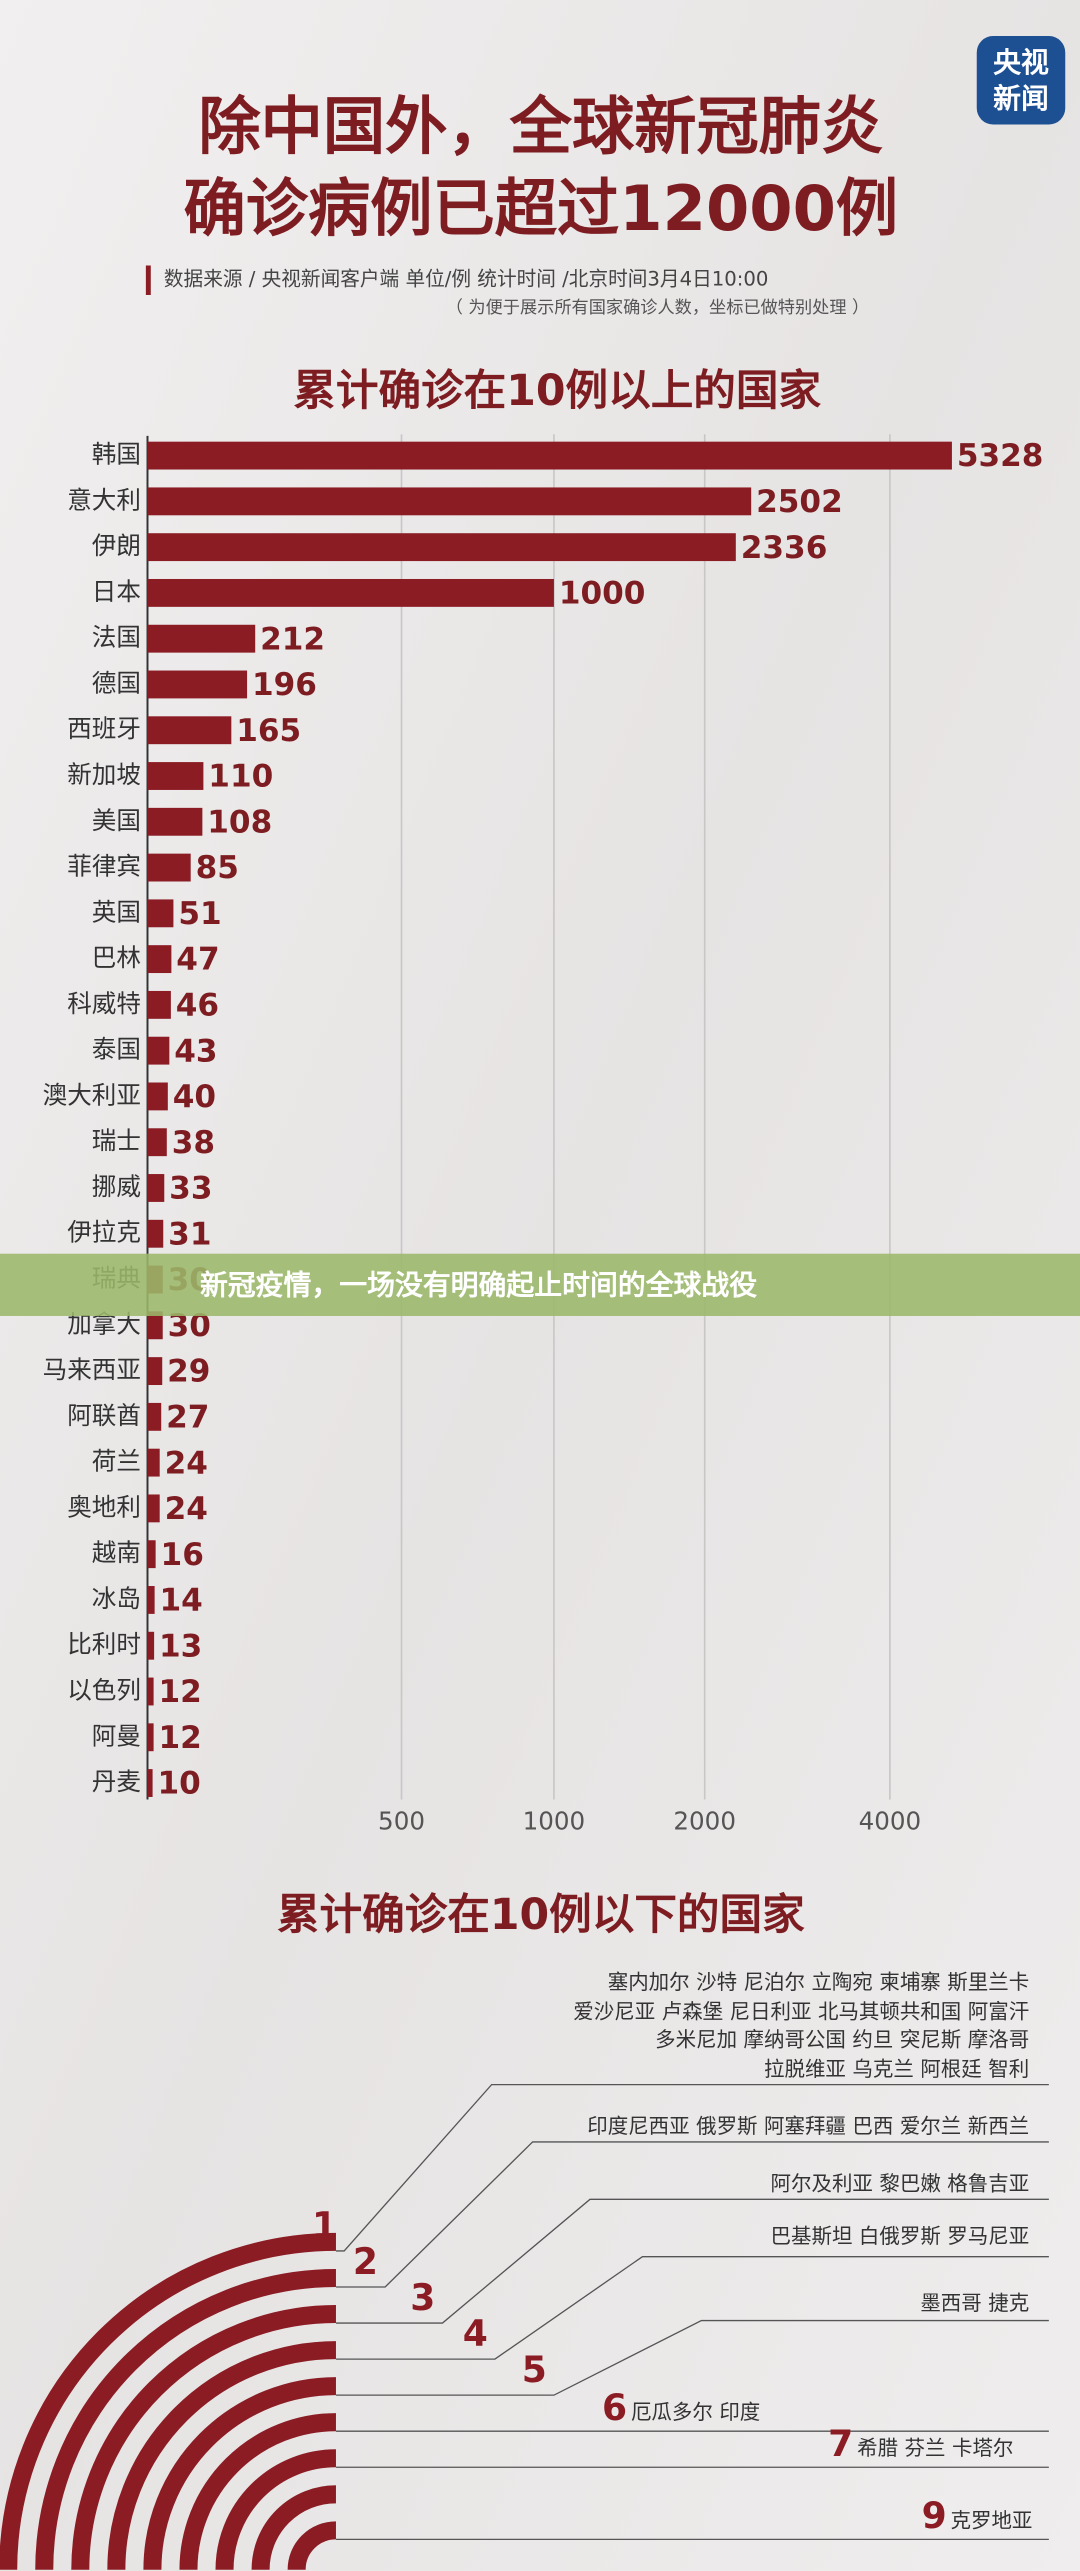 The height and width of the screenshot is (2571, 1080). Describe the element at coordinates (784, 548) in the screenshot. I see `value-label: 2336` at that location.